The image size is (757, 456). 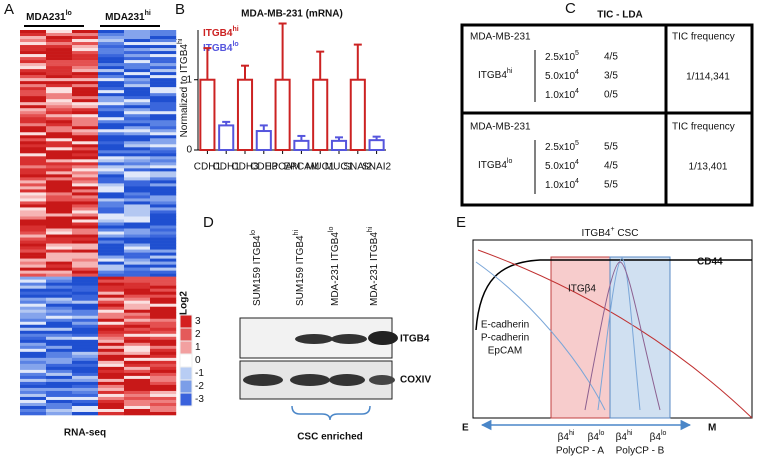 What do you see at coordinates (596, 436) in the screenshot?
I see `state-label: β4lo` at bounding box center [596, 436].